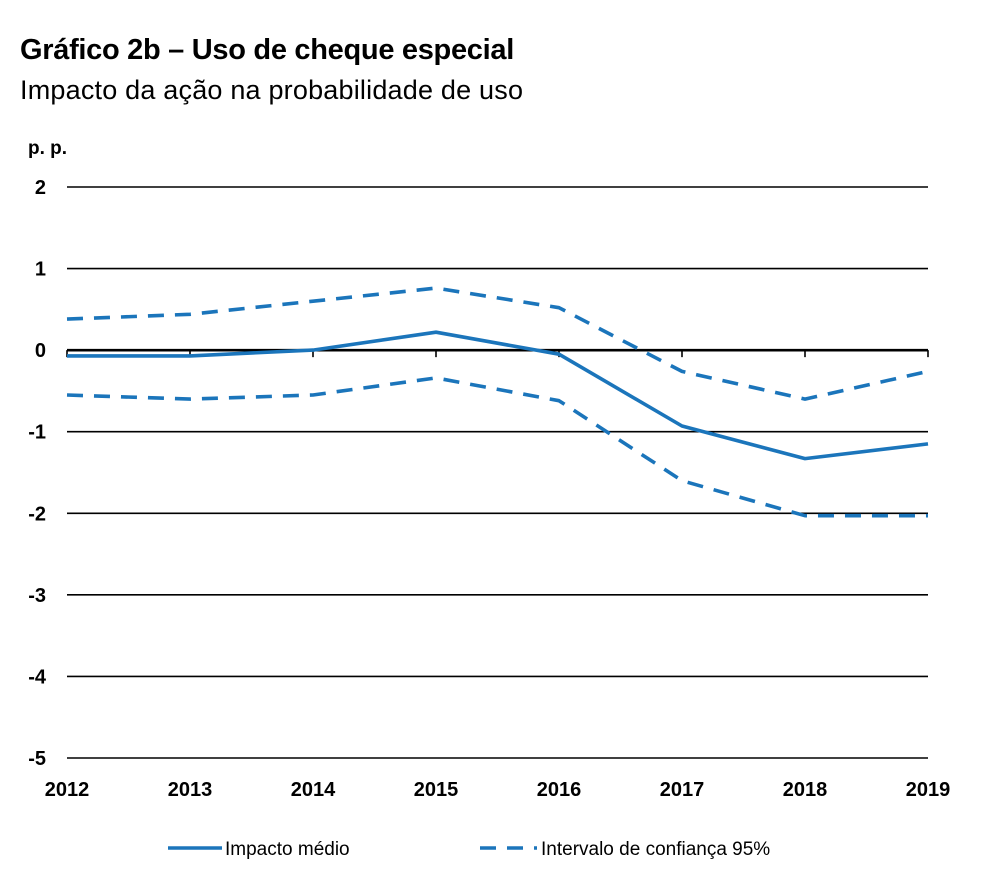 This screenshot has width=1000, height=896. I want to click on y-axis-unit-label: p. p., so click(48, 148).